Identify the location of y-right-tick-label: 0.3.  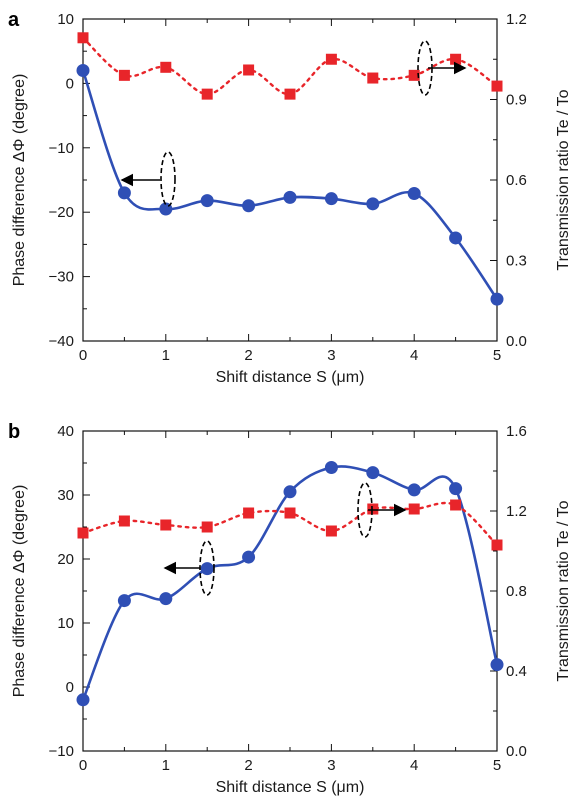
(516, 261).